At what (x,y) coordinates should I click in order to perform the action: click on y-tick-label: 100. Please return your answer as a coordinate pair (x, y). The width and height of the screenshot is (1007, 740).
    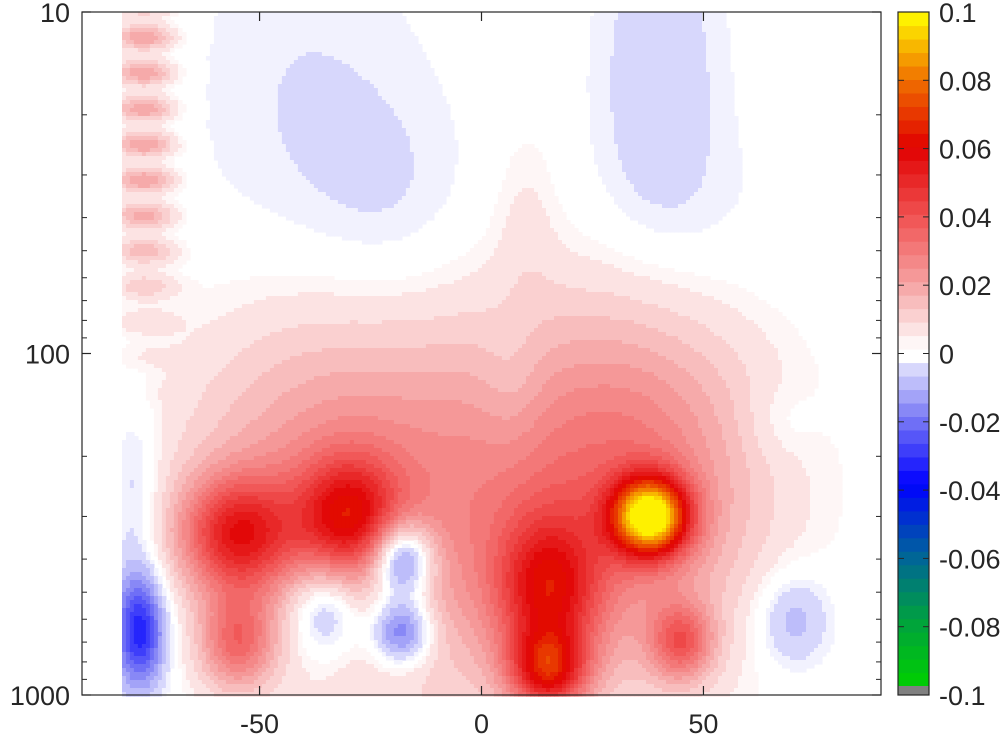
    Looking at the image, I should click on (47, 355).